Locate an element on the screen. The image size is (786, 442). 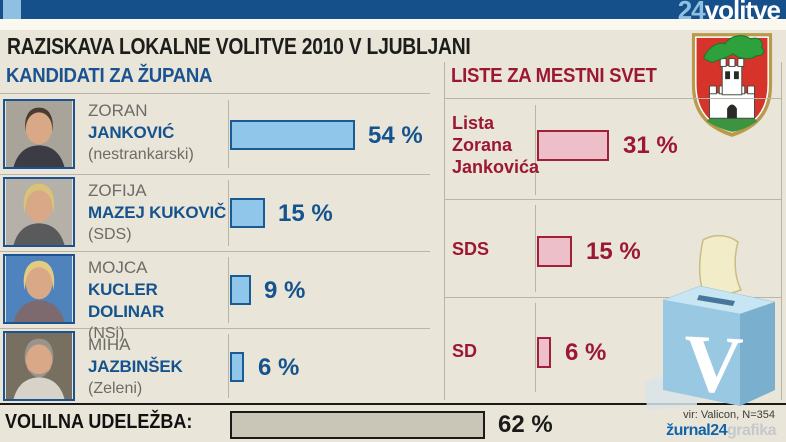
candidate-name-block: ZORAN JANKOVIĆ (nestrankarski) is located at coordinates (158, 133).